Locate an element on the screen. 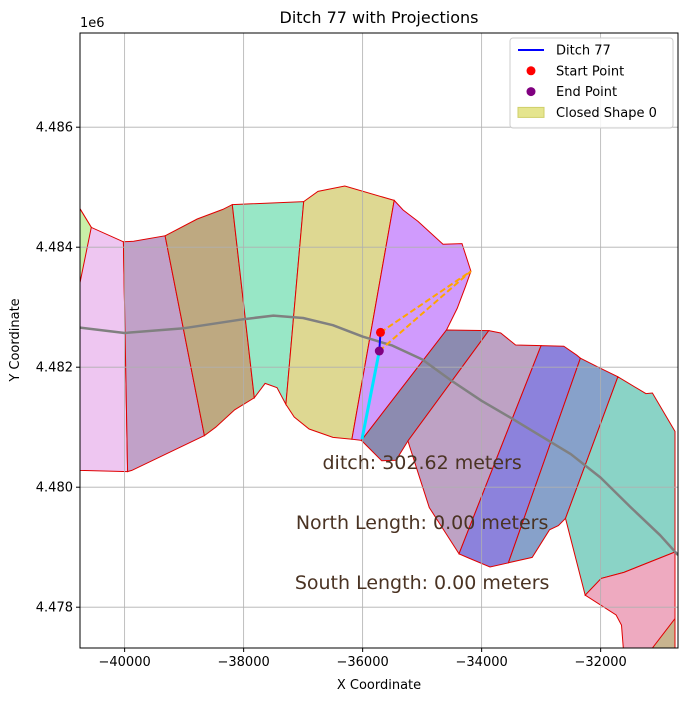  legend-label-1: Start Point is located at coordinates (590, 71).